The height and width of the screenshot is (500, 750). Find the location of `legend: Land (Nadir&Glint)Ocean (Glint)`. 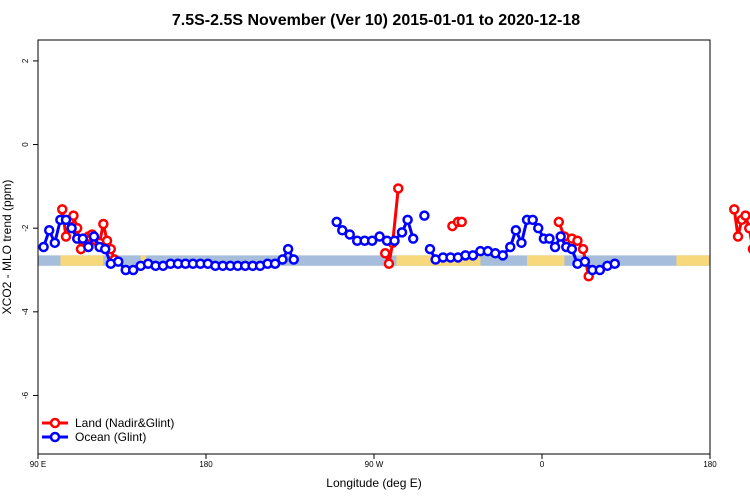

legend: Land (Nadir&Glint)Ocean (Glint) is located at coordinates (108, 430).